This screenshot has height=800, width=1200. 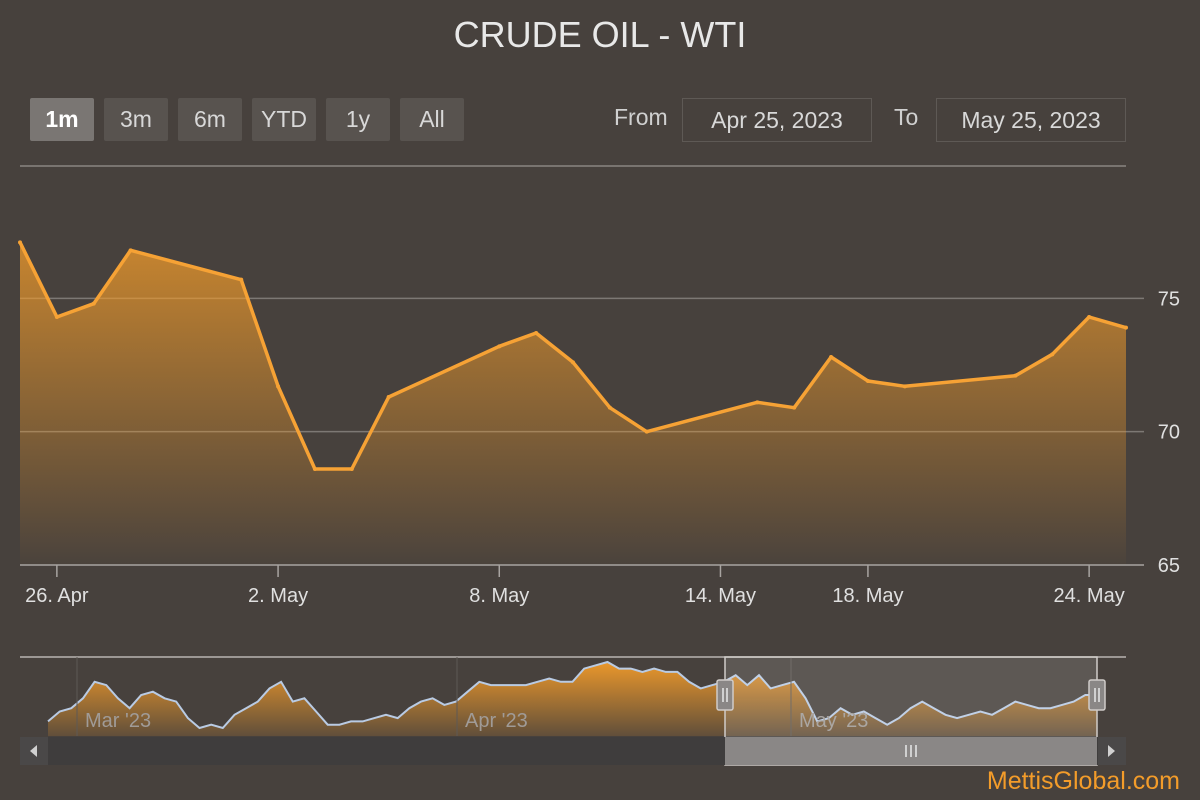 I want to click on scroll-right-arrow-icon, so click(x=1111, y=751).